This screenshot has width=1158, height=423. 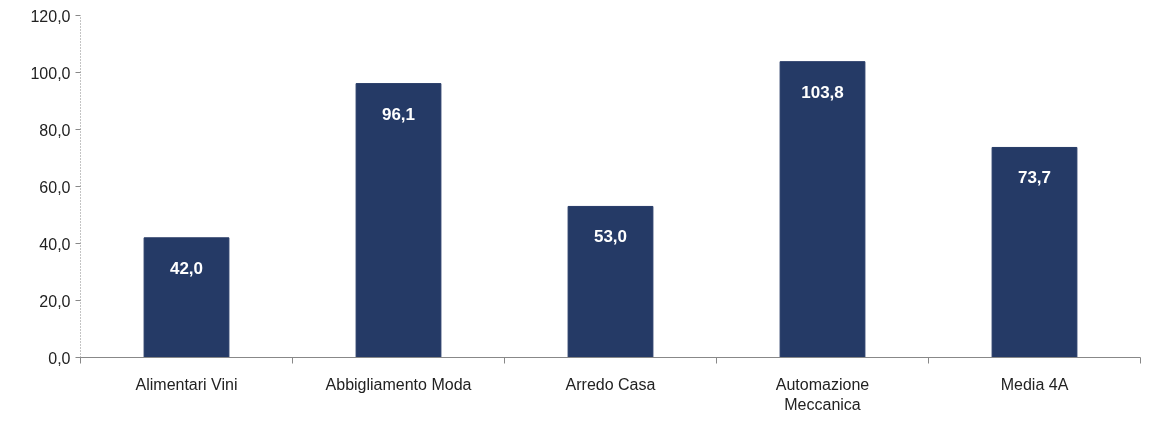 What do you see at coordinates (55, 301) in the screenshot?
I see `y-tick-label: 20,0` at bounding box center [55, 301].